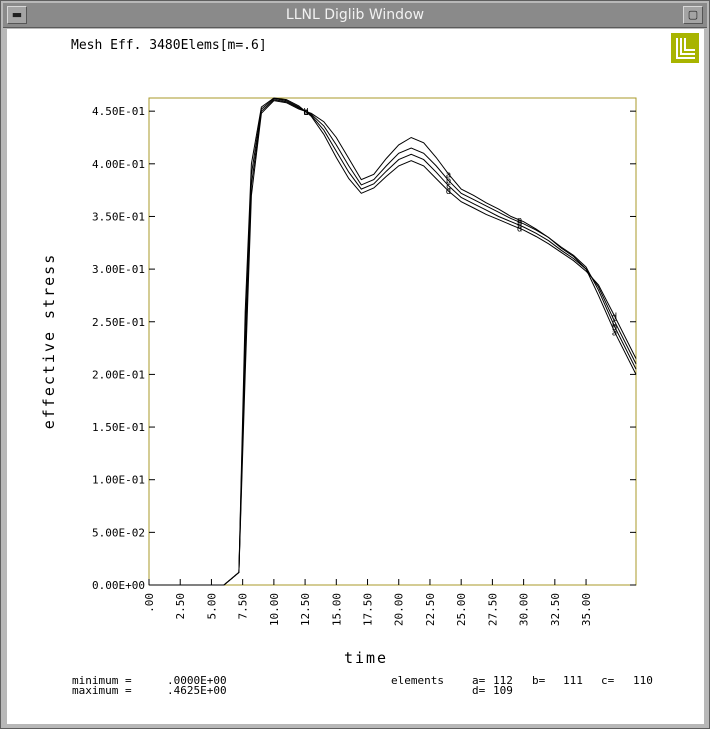 The height and width of the screenshot is (729, 710). I want to click on element-b-value: 111, so click(573, 680).